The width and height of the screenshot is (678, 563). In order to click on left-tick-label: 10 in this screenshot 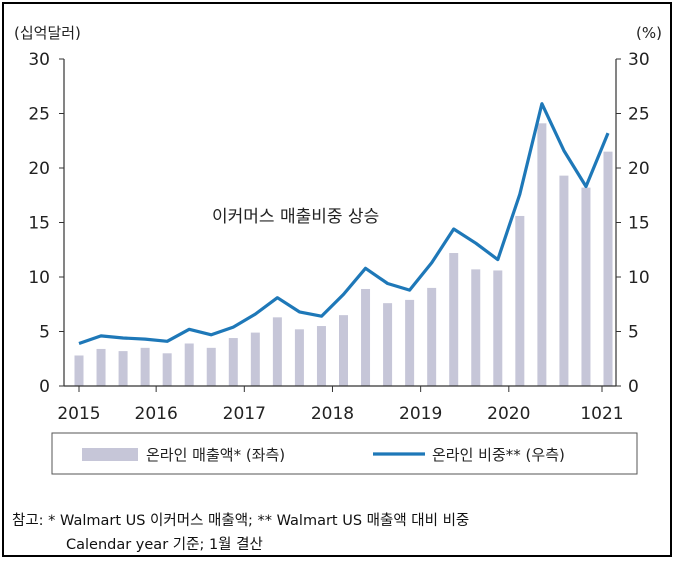, I will do `click(39, 278)`.